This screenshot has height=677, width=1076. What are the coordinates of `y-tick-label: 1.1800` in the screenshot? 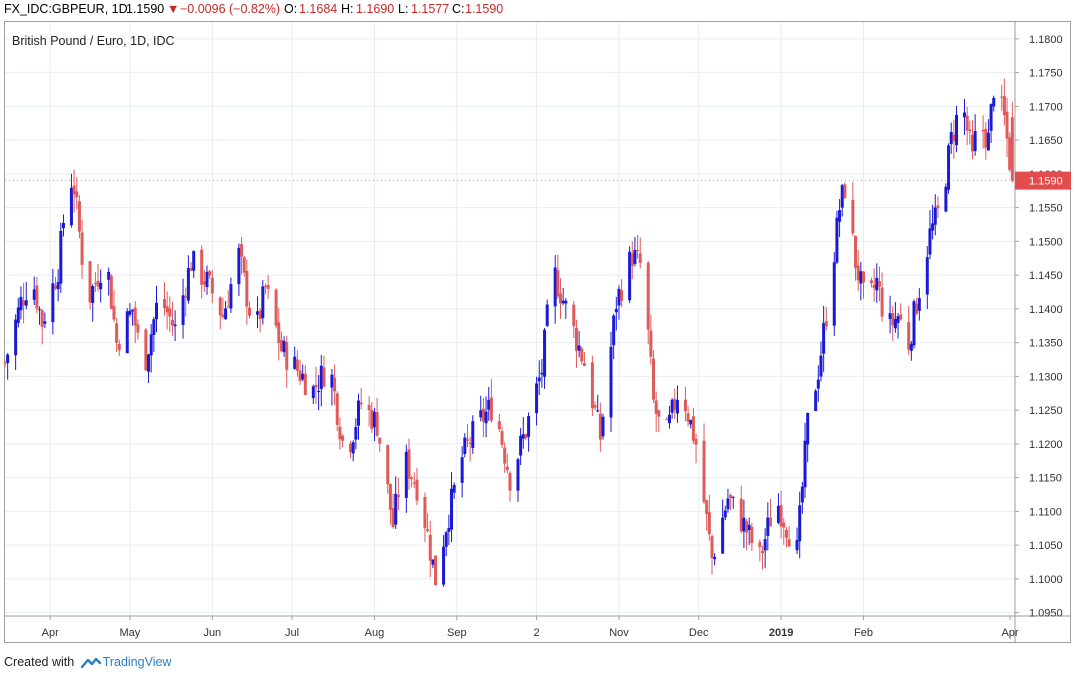 It's located at (1046, 40).